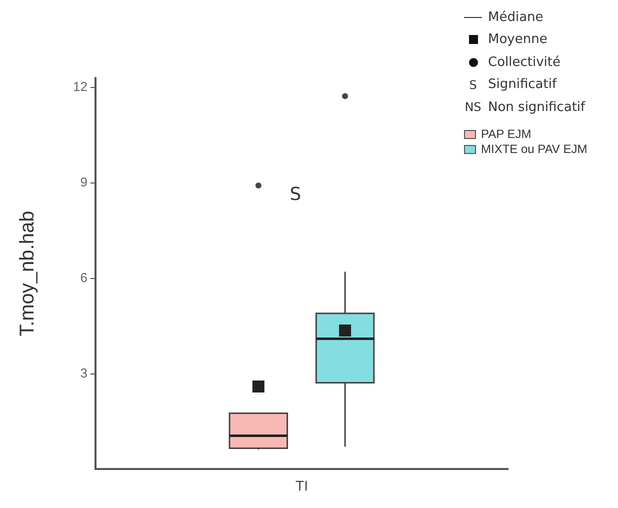 The height and width of the screenshot is (508, 618). Describe the element at coordinates (506, 134) in the screenshot. I see `legend-label: PAP EJM` at that location.